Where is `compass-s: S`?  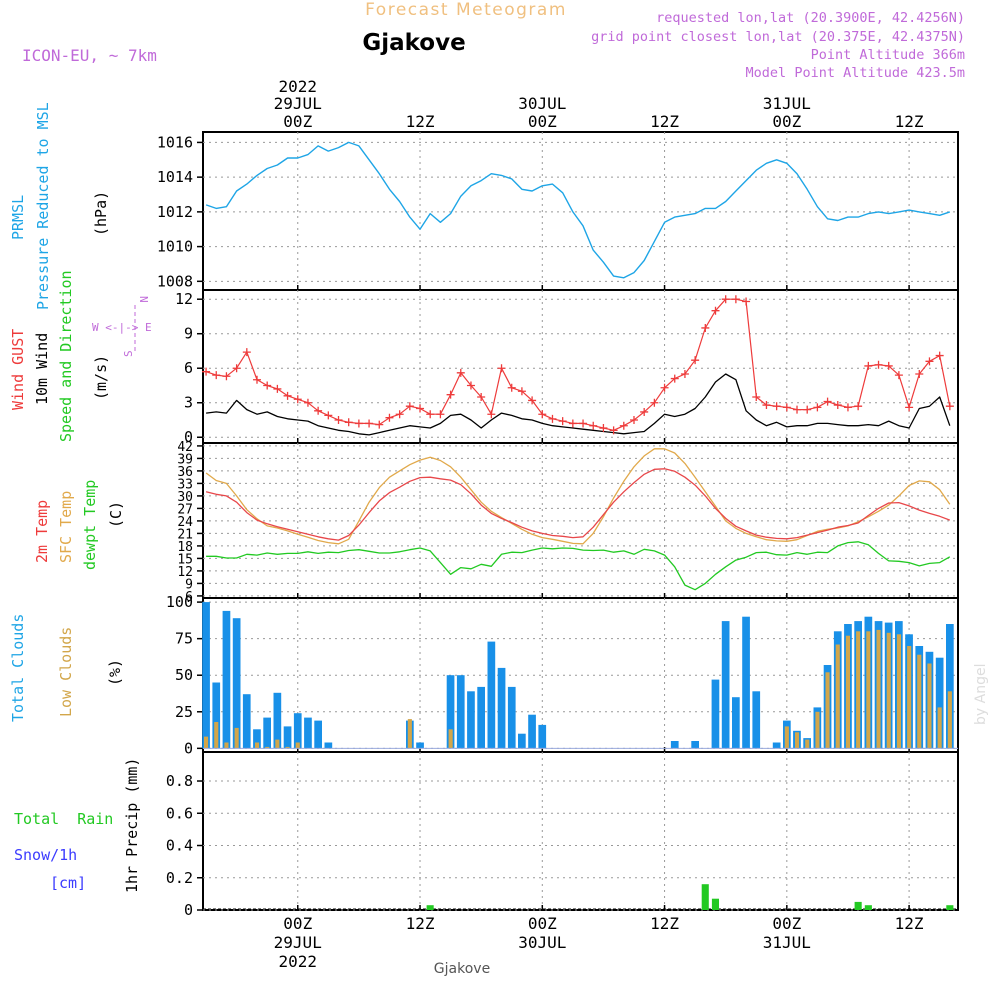 compass-s: S is located at coordinates (128, 353).